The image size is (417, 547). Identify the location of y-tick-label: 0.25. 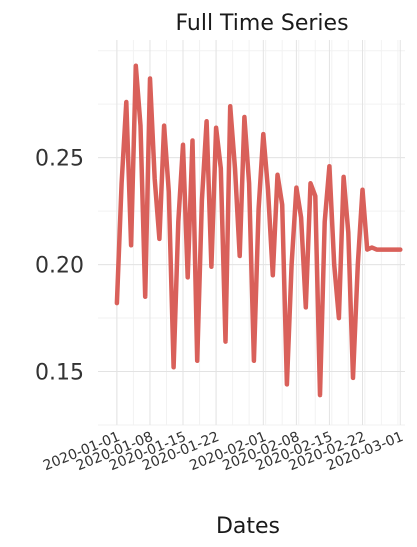
(59, 159).